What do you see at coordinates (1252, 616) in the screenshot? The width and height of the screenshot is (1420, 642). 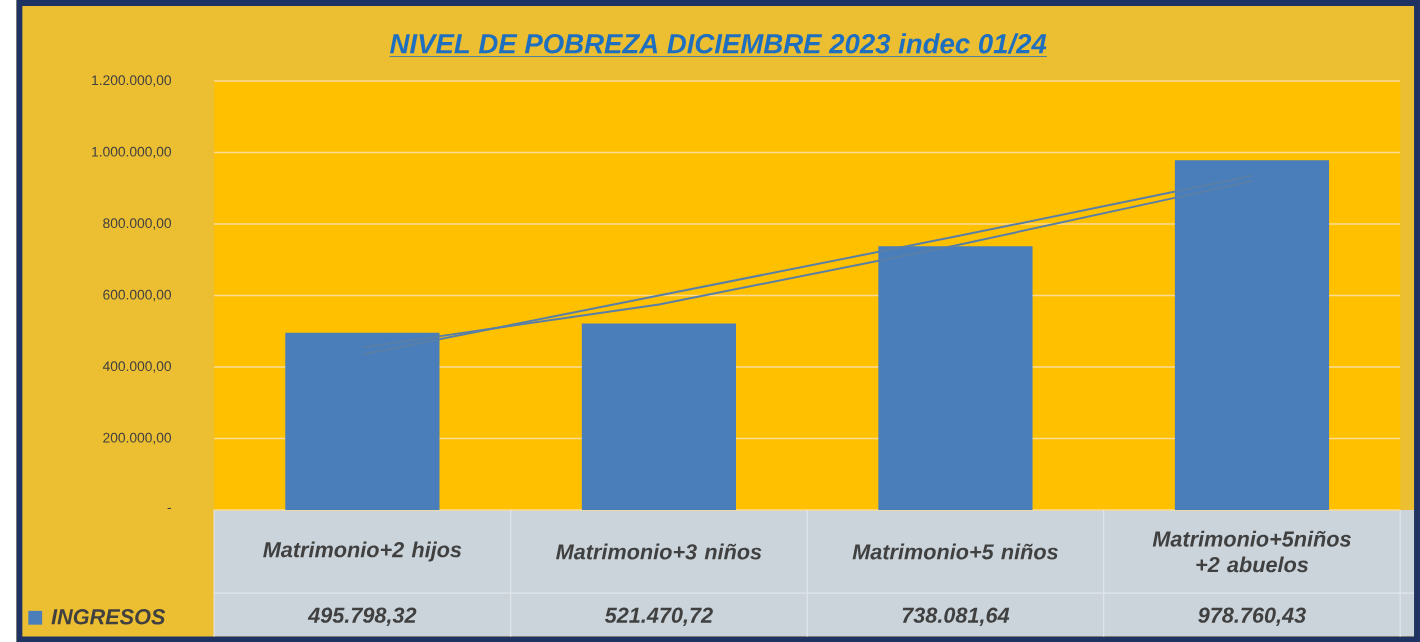 I see `data-label: 978.760,43` at bounding box center [1252, 616].